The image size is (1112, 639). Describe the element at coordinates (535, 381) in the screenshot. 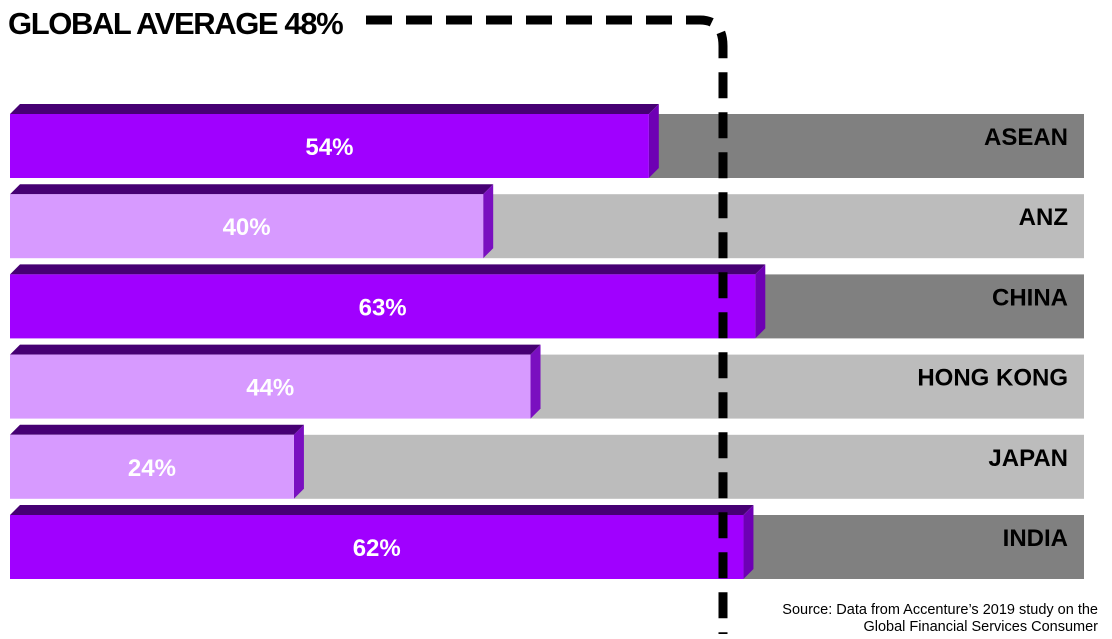

I see `bar-side-hong-kong` at that location.